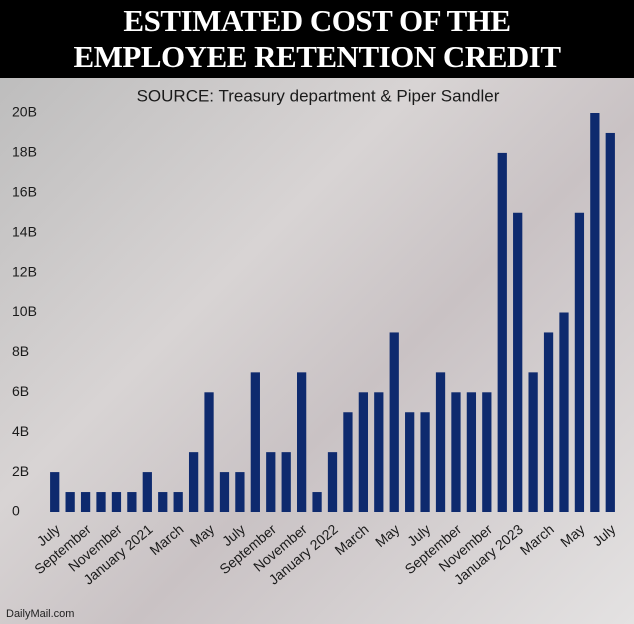  I want to click on credit: DailyMail.com, so click(40, 614).